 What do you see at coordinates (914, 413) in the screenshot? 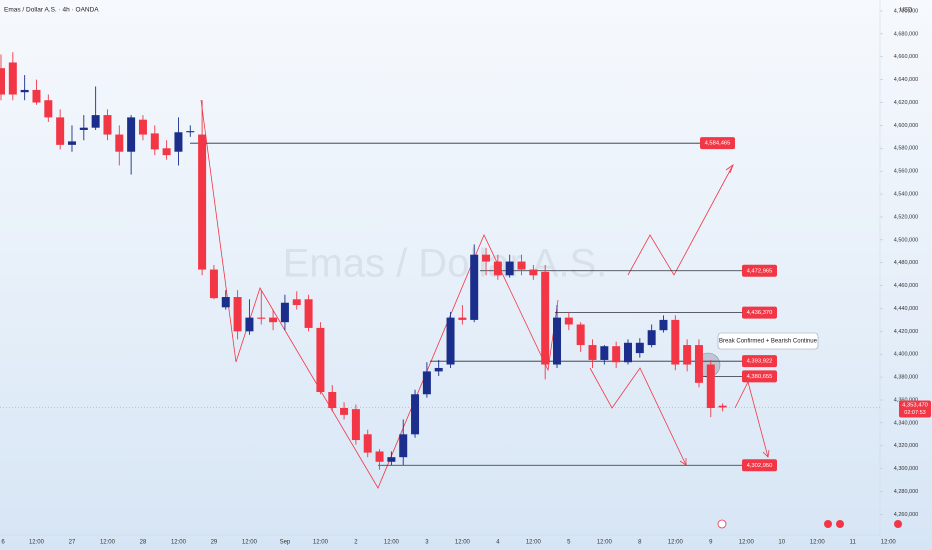
I see `countdown-label: 02:07:53` at bounding box center [914, 413].